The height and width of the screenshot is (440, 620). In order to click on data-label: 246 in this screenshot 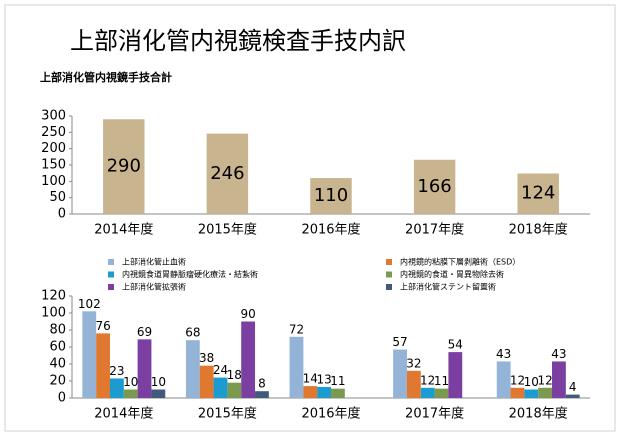, I will do `click(227, 173)`.